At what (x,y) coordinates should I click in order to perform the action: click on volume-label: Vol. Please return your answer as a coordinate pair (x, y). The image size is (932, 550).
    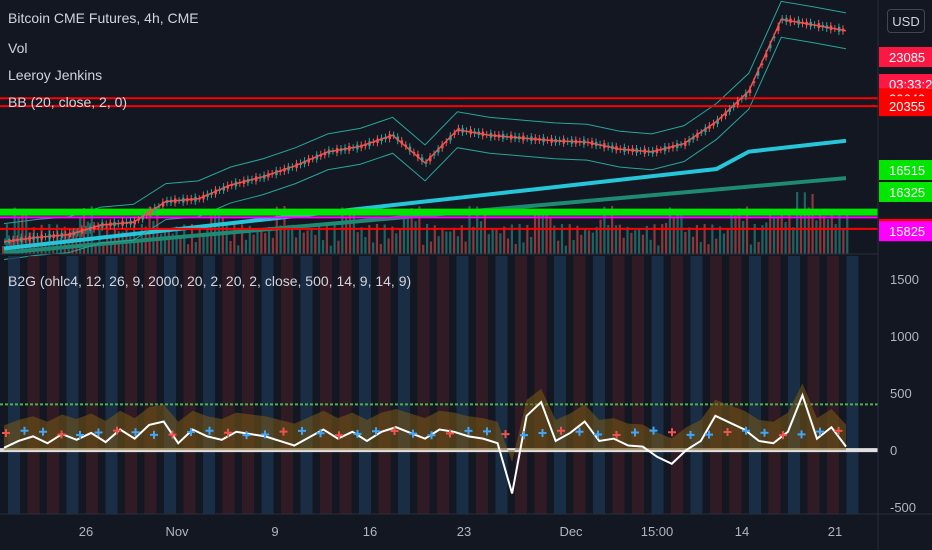
    Looking at the image, I should click on (18, 48).